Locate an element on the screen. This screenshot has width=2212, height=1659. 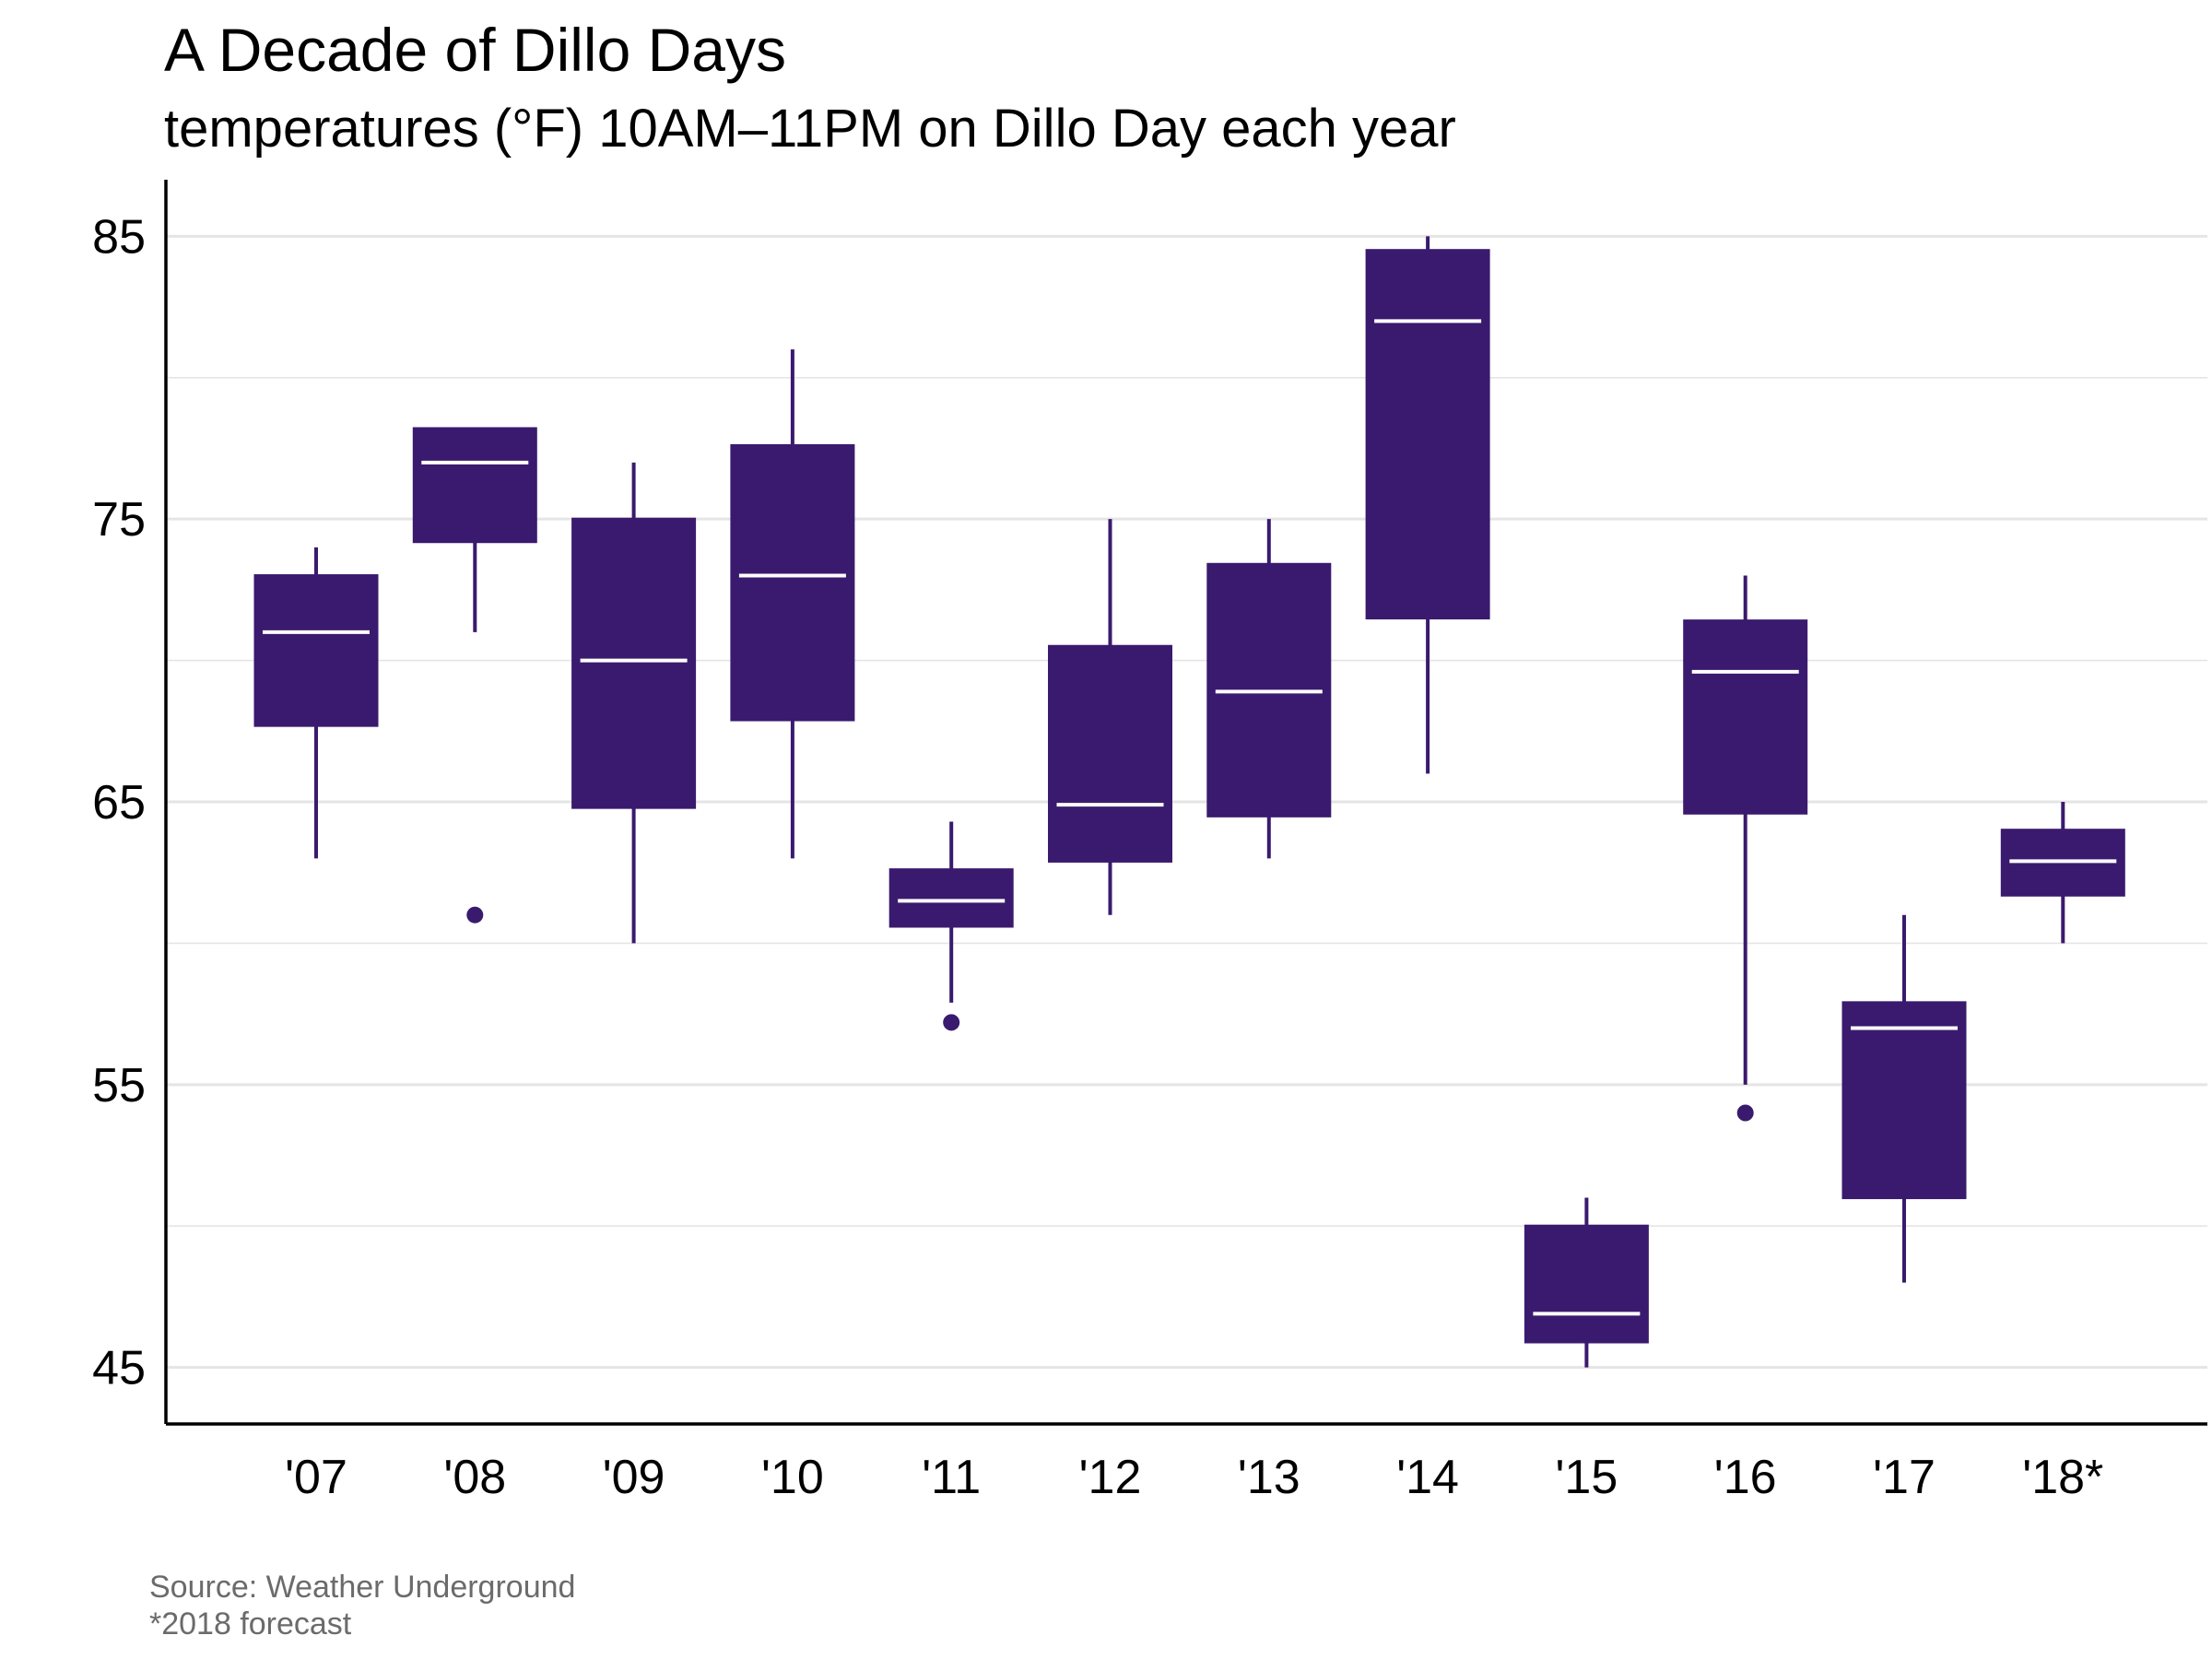
x-tick-label: '16 is located at coordinates (1745, 1477).